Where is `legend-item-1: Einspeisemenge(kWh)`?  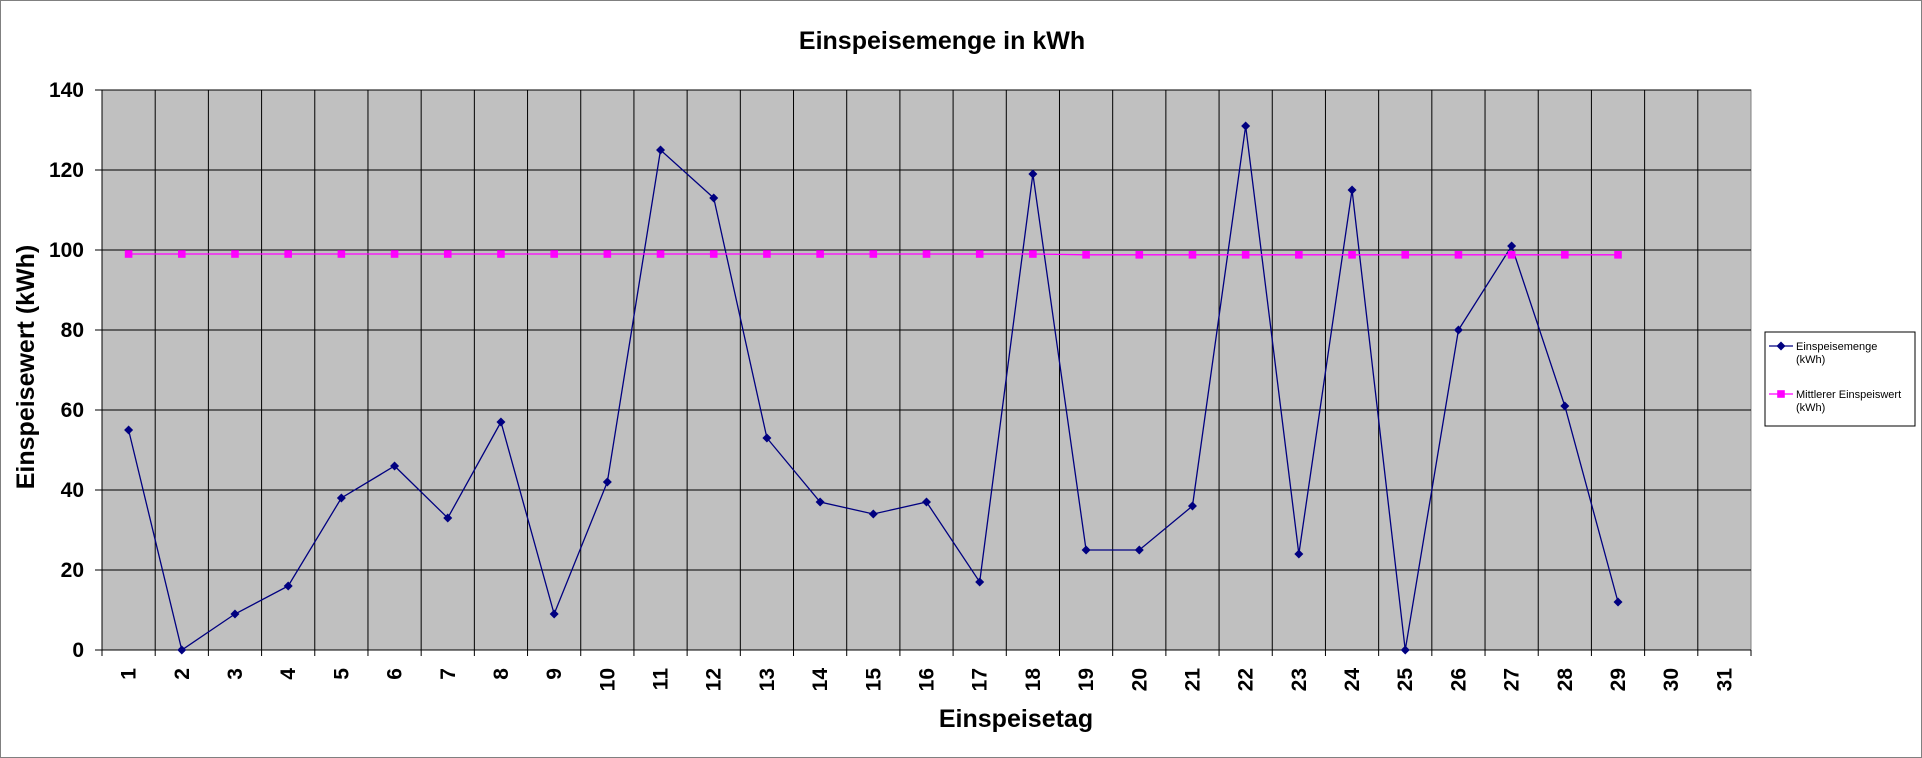
legend-item-1: Einspeisemenge(kWh) is located at coordinates (1823, 353).